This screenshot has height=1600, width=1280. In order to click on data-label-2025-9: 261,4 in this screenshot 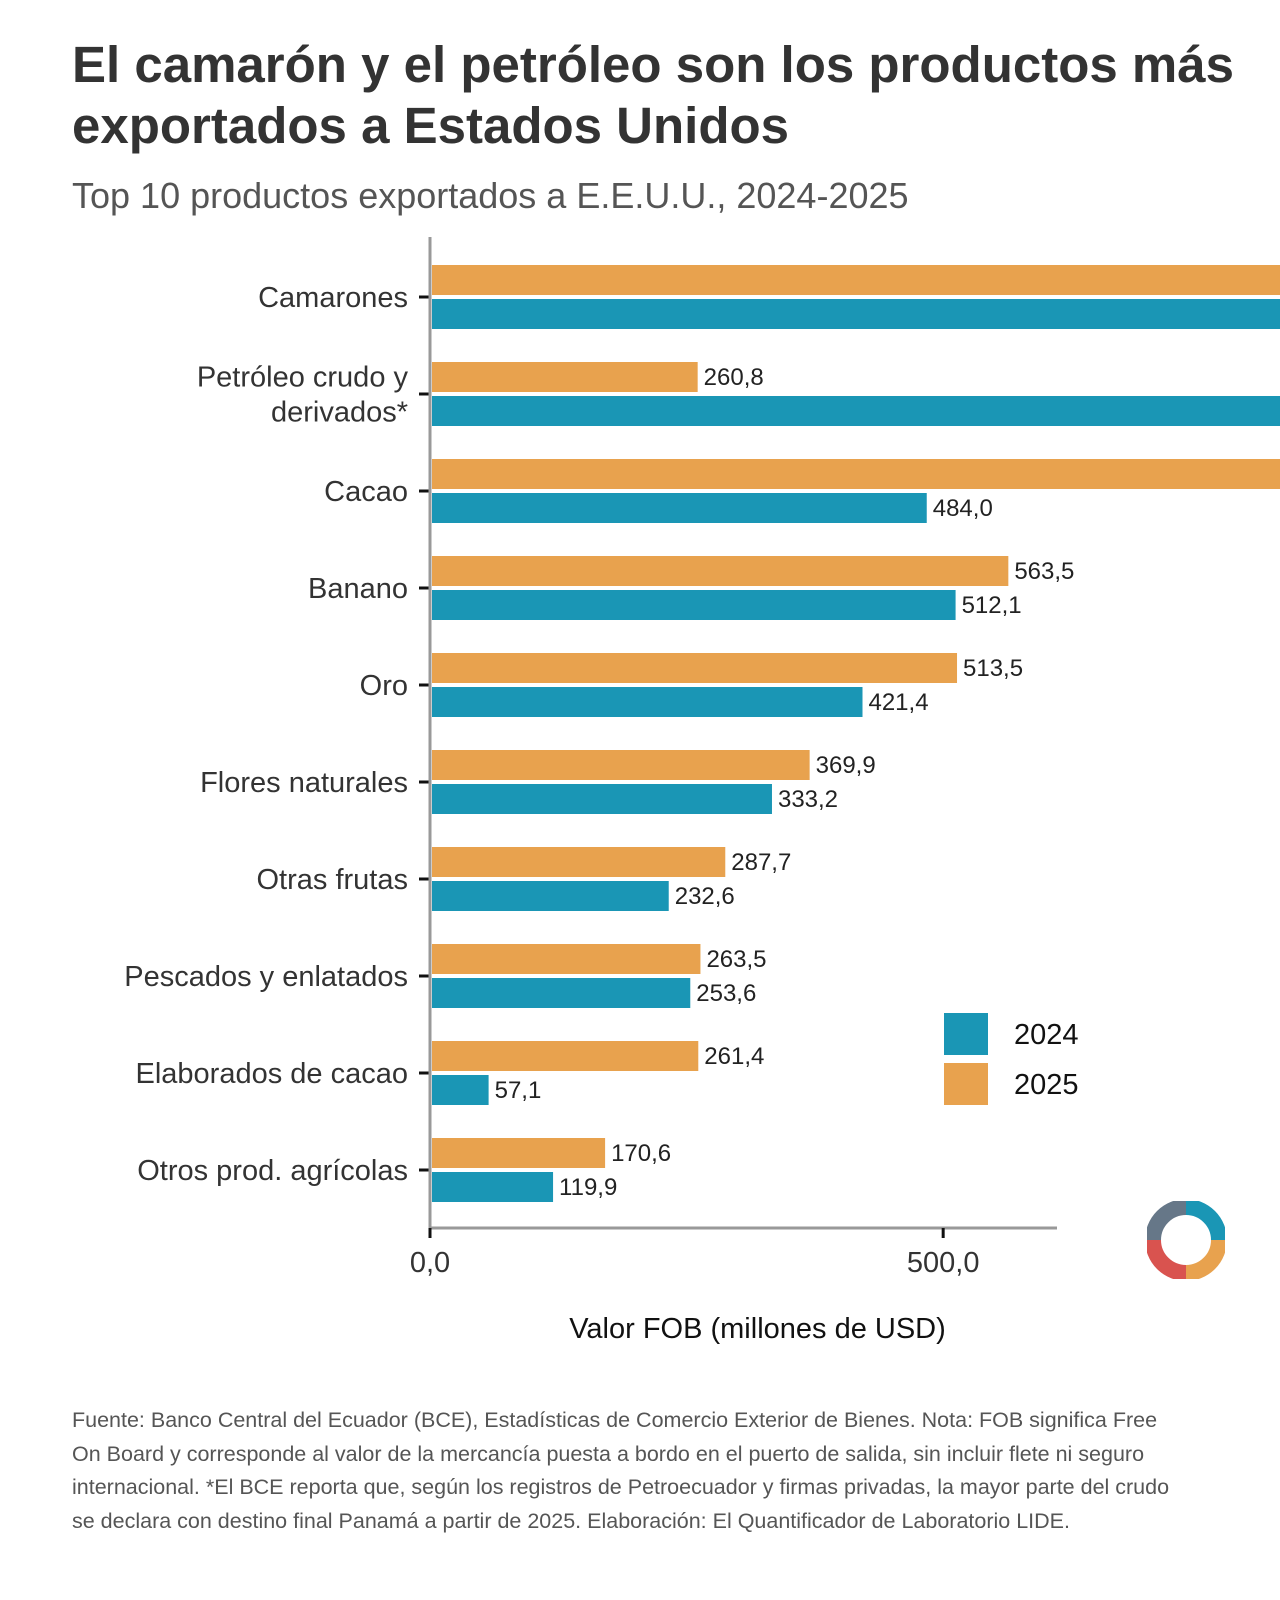, I will do `click(734, 1056)`.